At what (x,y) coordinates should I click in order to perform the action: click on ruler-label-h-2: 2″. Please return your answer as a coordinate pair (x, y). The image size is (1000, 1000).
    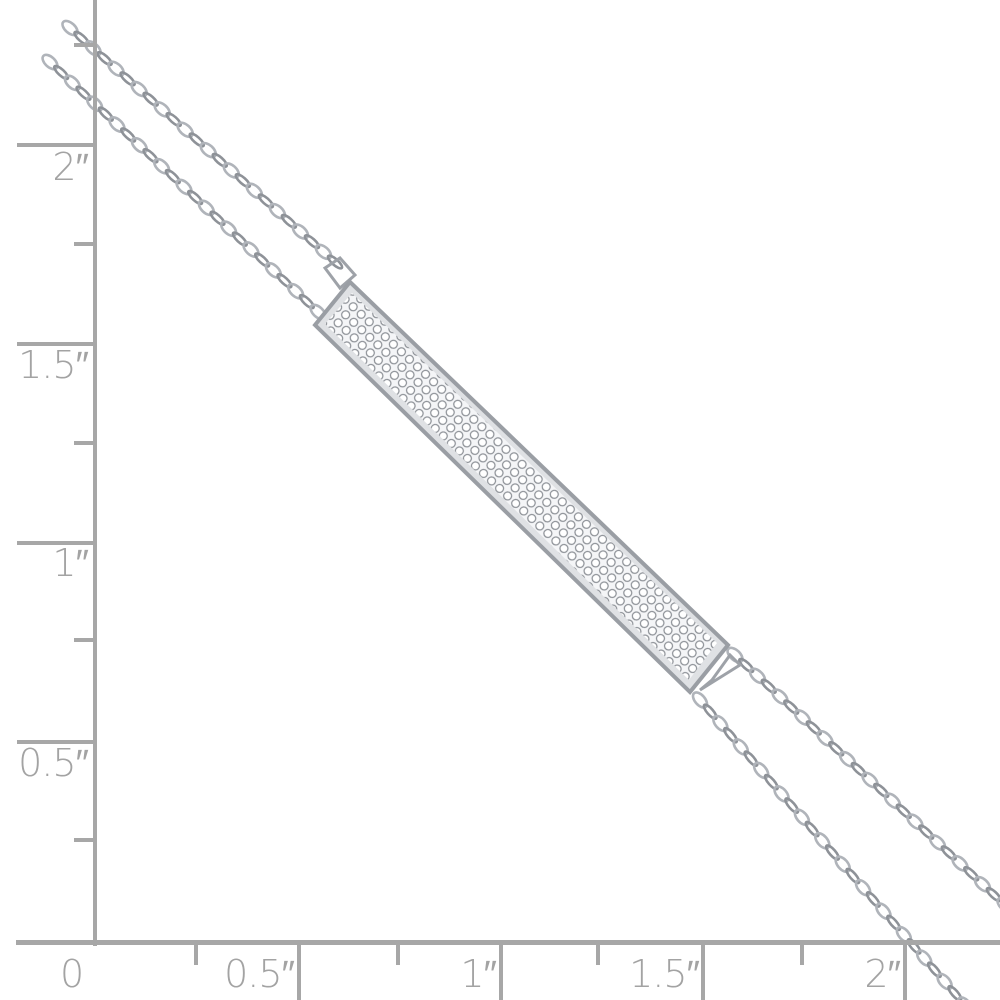
    Looking at the image, I should click on (882, 974).